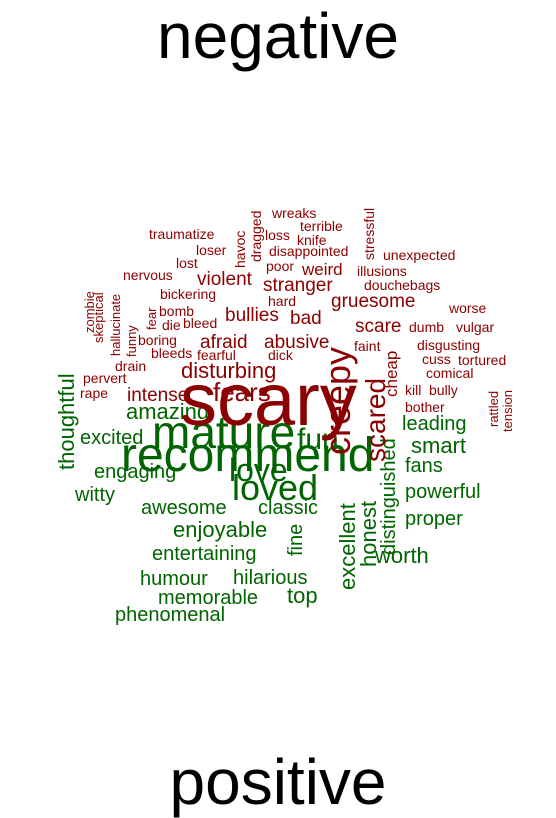 The height and width of the screenshot is (818, 556). Describe the element at coordinates (188, 294) in the screenshot. I see `negative-word-bickering: bickering` at that location.